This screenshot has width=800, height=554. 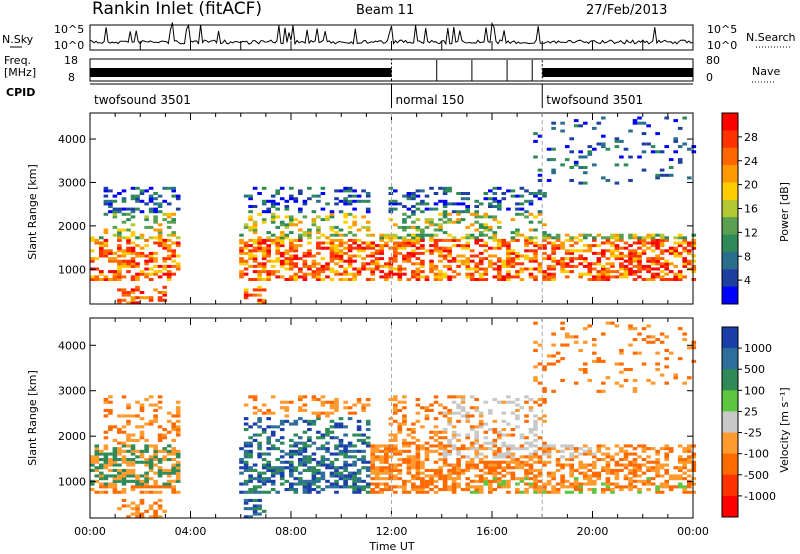 What do you see at coordinates (72, 436) in the screenshot?
I see `y-tick-label: 2000` at bounding box center [72, 436].